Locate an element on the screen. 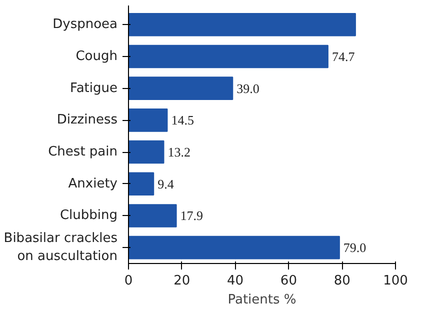 Image resolution: width=422 pixels, height=313 pixels. y-tick-label: Anxiety is located at coordinates (93, 184).